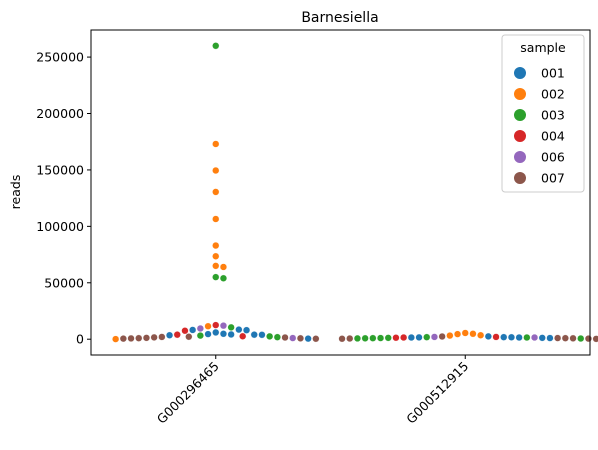 The image size is (598, 450). What do you see at coordinates (64, 282) in the screenshot?
I see `y-tick-label: 50000` at bounding box center [64, 282].